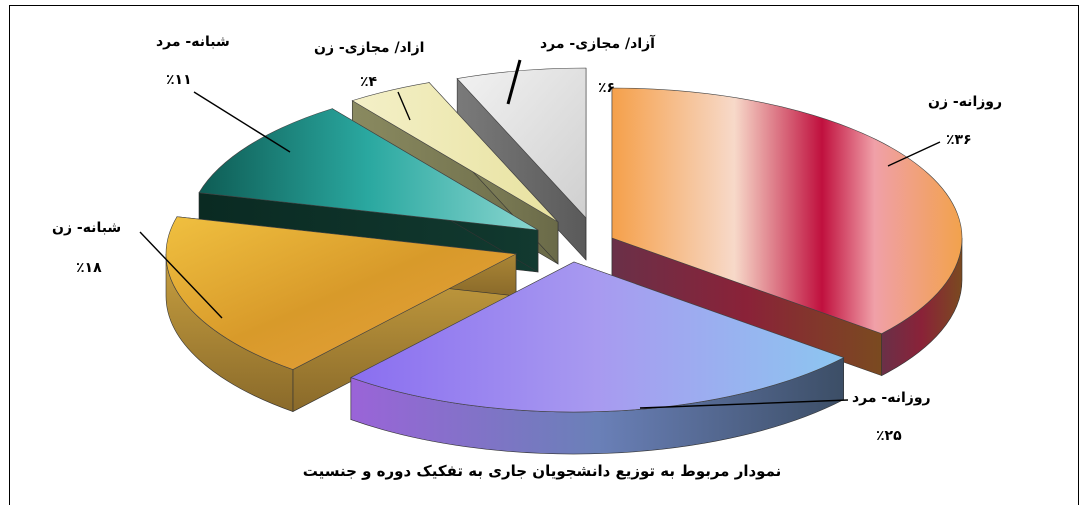  I want to click on slice-label-4: ازاد/ مجازی- زن, so click(369, 48).